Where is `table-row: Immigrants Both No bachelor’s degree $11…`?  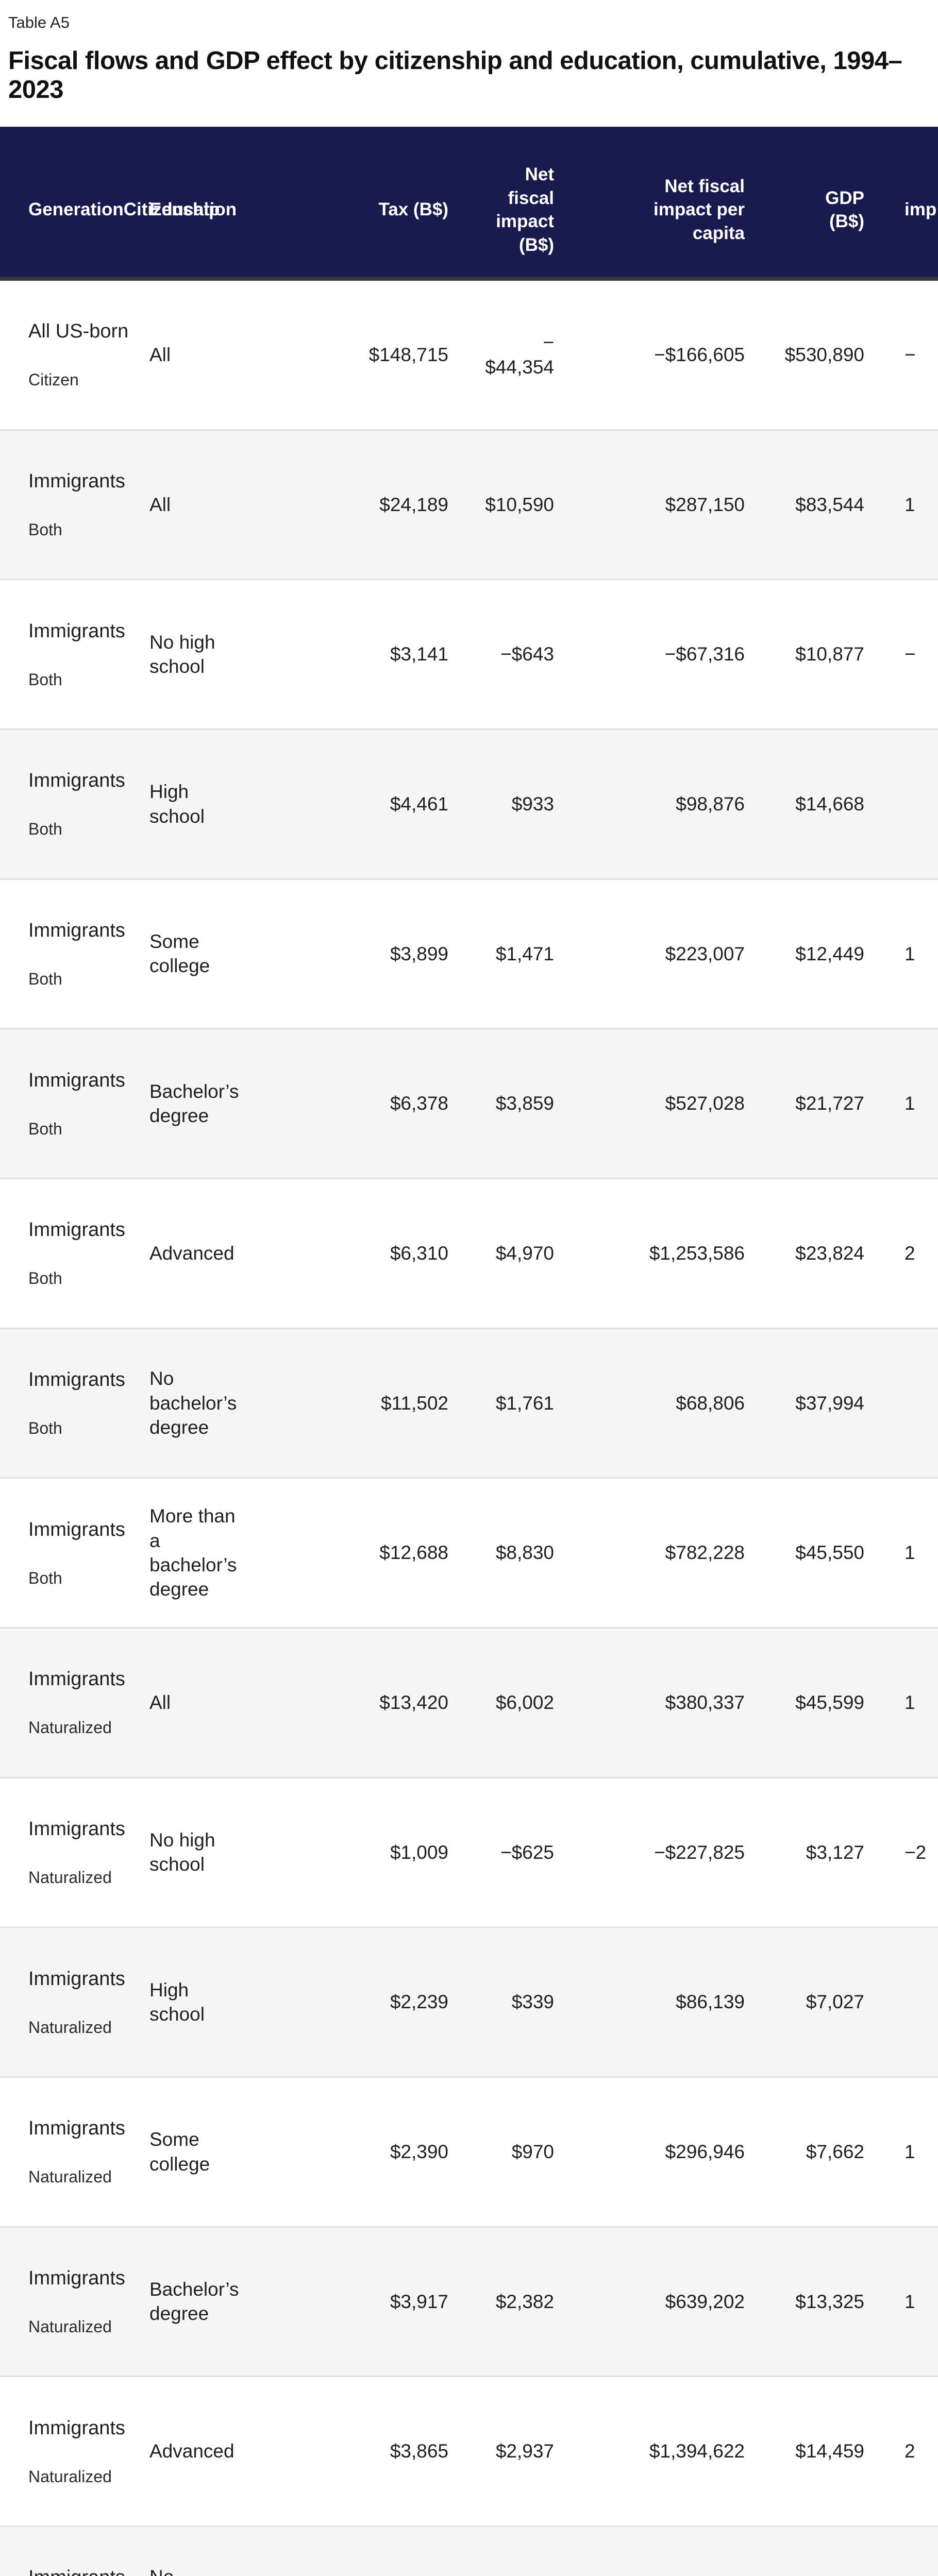
table-row: Immigrants Both No bachelor’s degree $11… is located at coordinates (469, 1403).